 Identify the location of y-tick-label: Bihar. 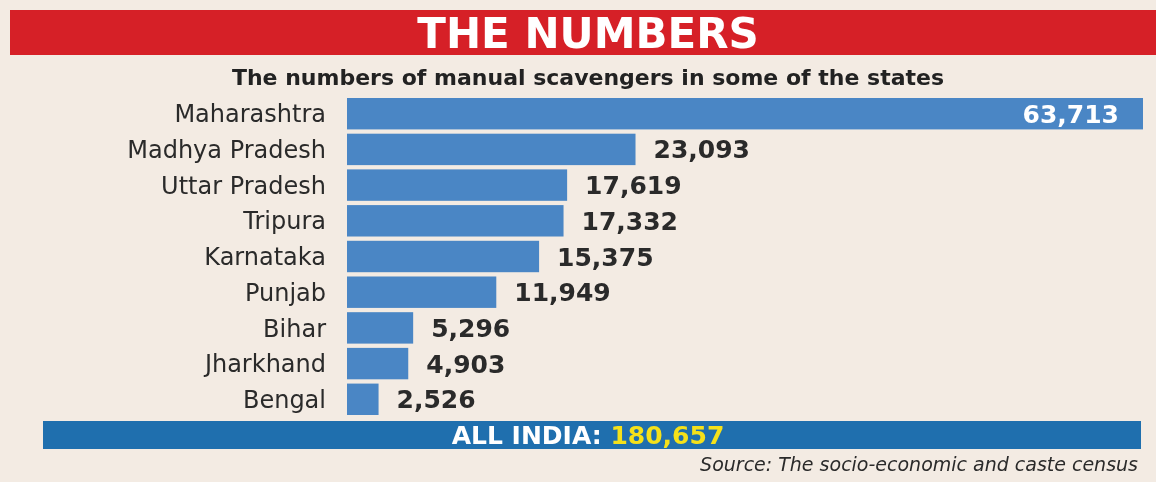
(295, 328).